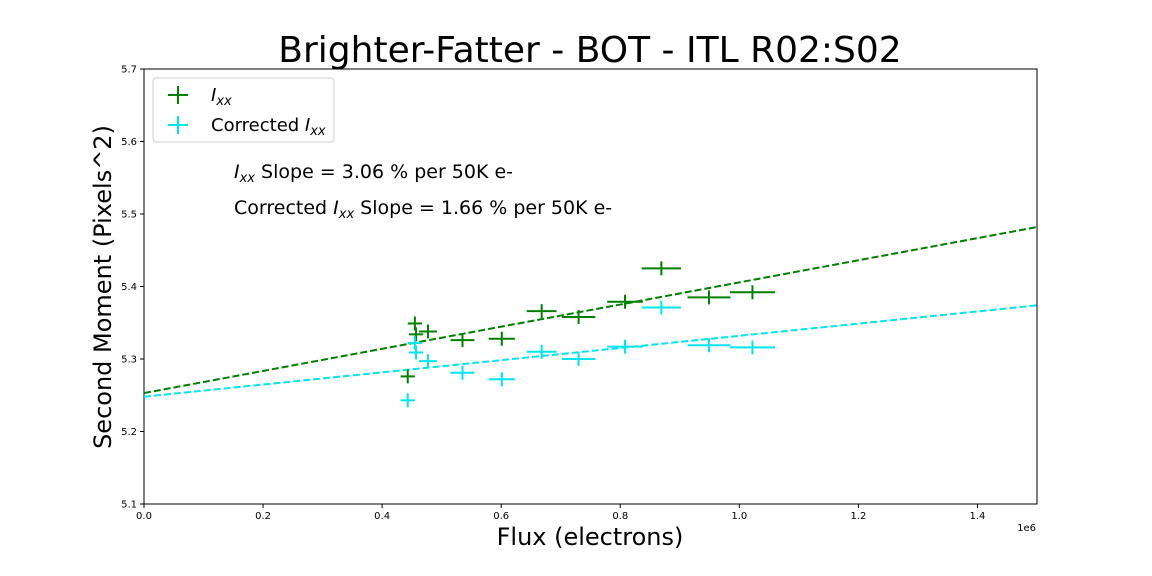 The image size is (1152, 576). I want to click on legend-box, so click(243, 110).